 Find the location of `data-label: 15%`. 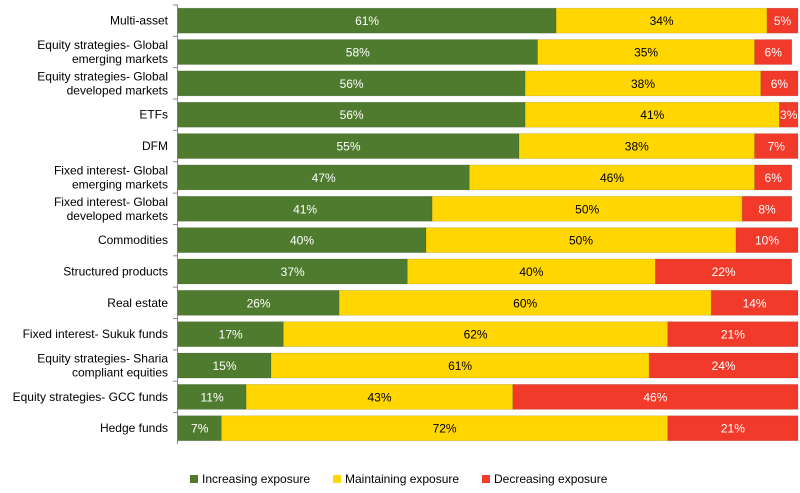

data-label: 15% is located at coordinates (224, 366).